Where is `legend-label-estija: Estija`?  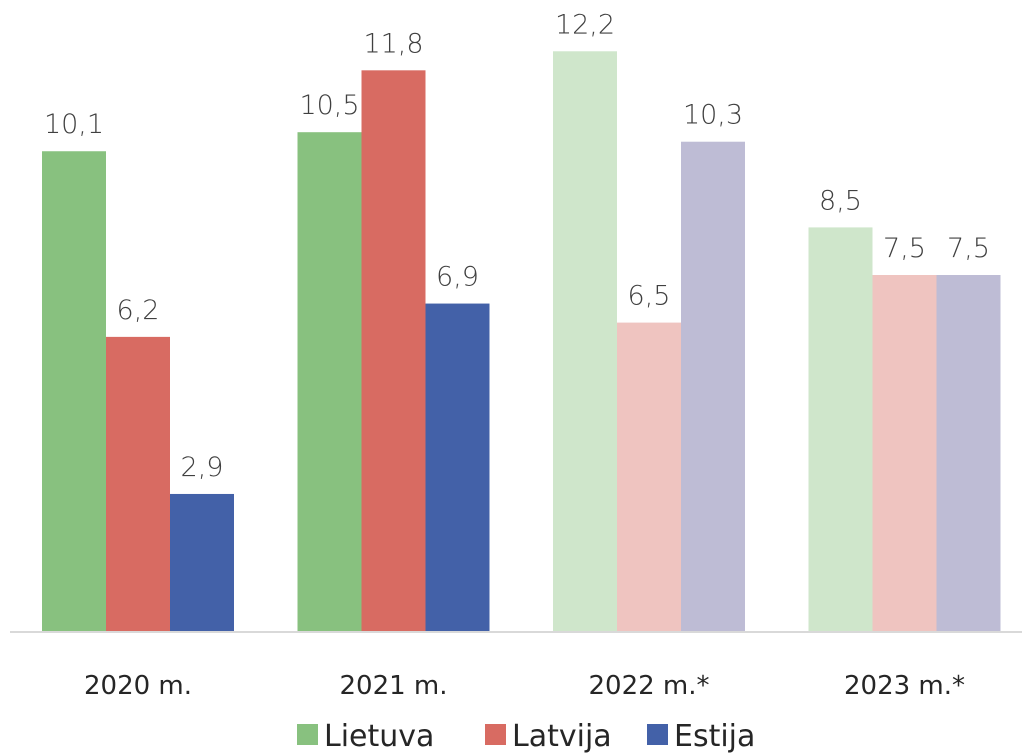
legend-label-estija: Estija is located at coordinates (714, 736).